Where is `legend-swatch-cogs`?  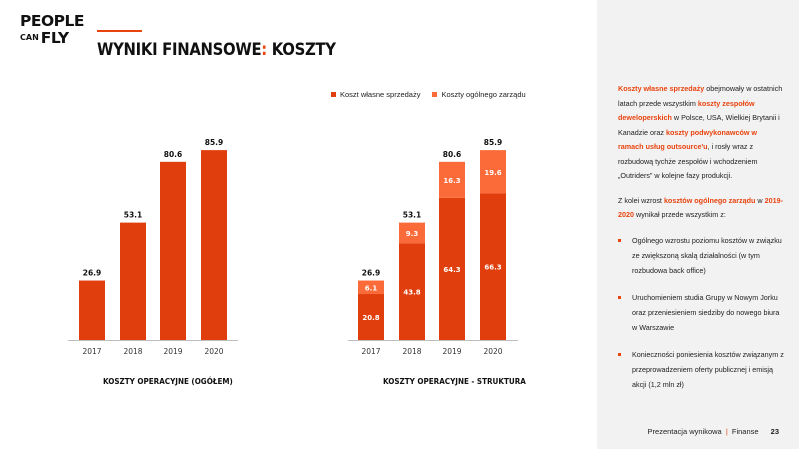 legend-swatch-cogs is located at coordinates (333, 94).